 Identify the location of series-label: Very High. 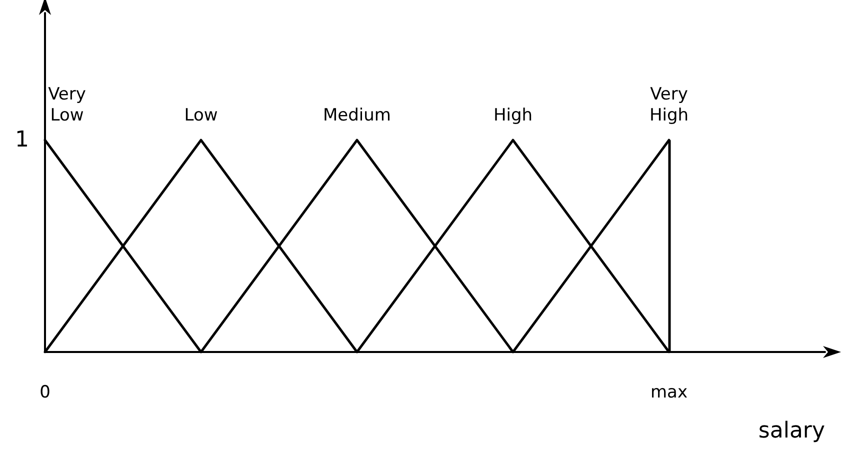
(669, 105).